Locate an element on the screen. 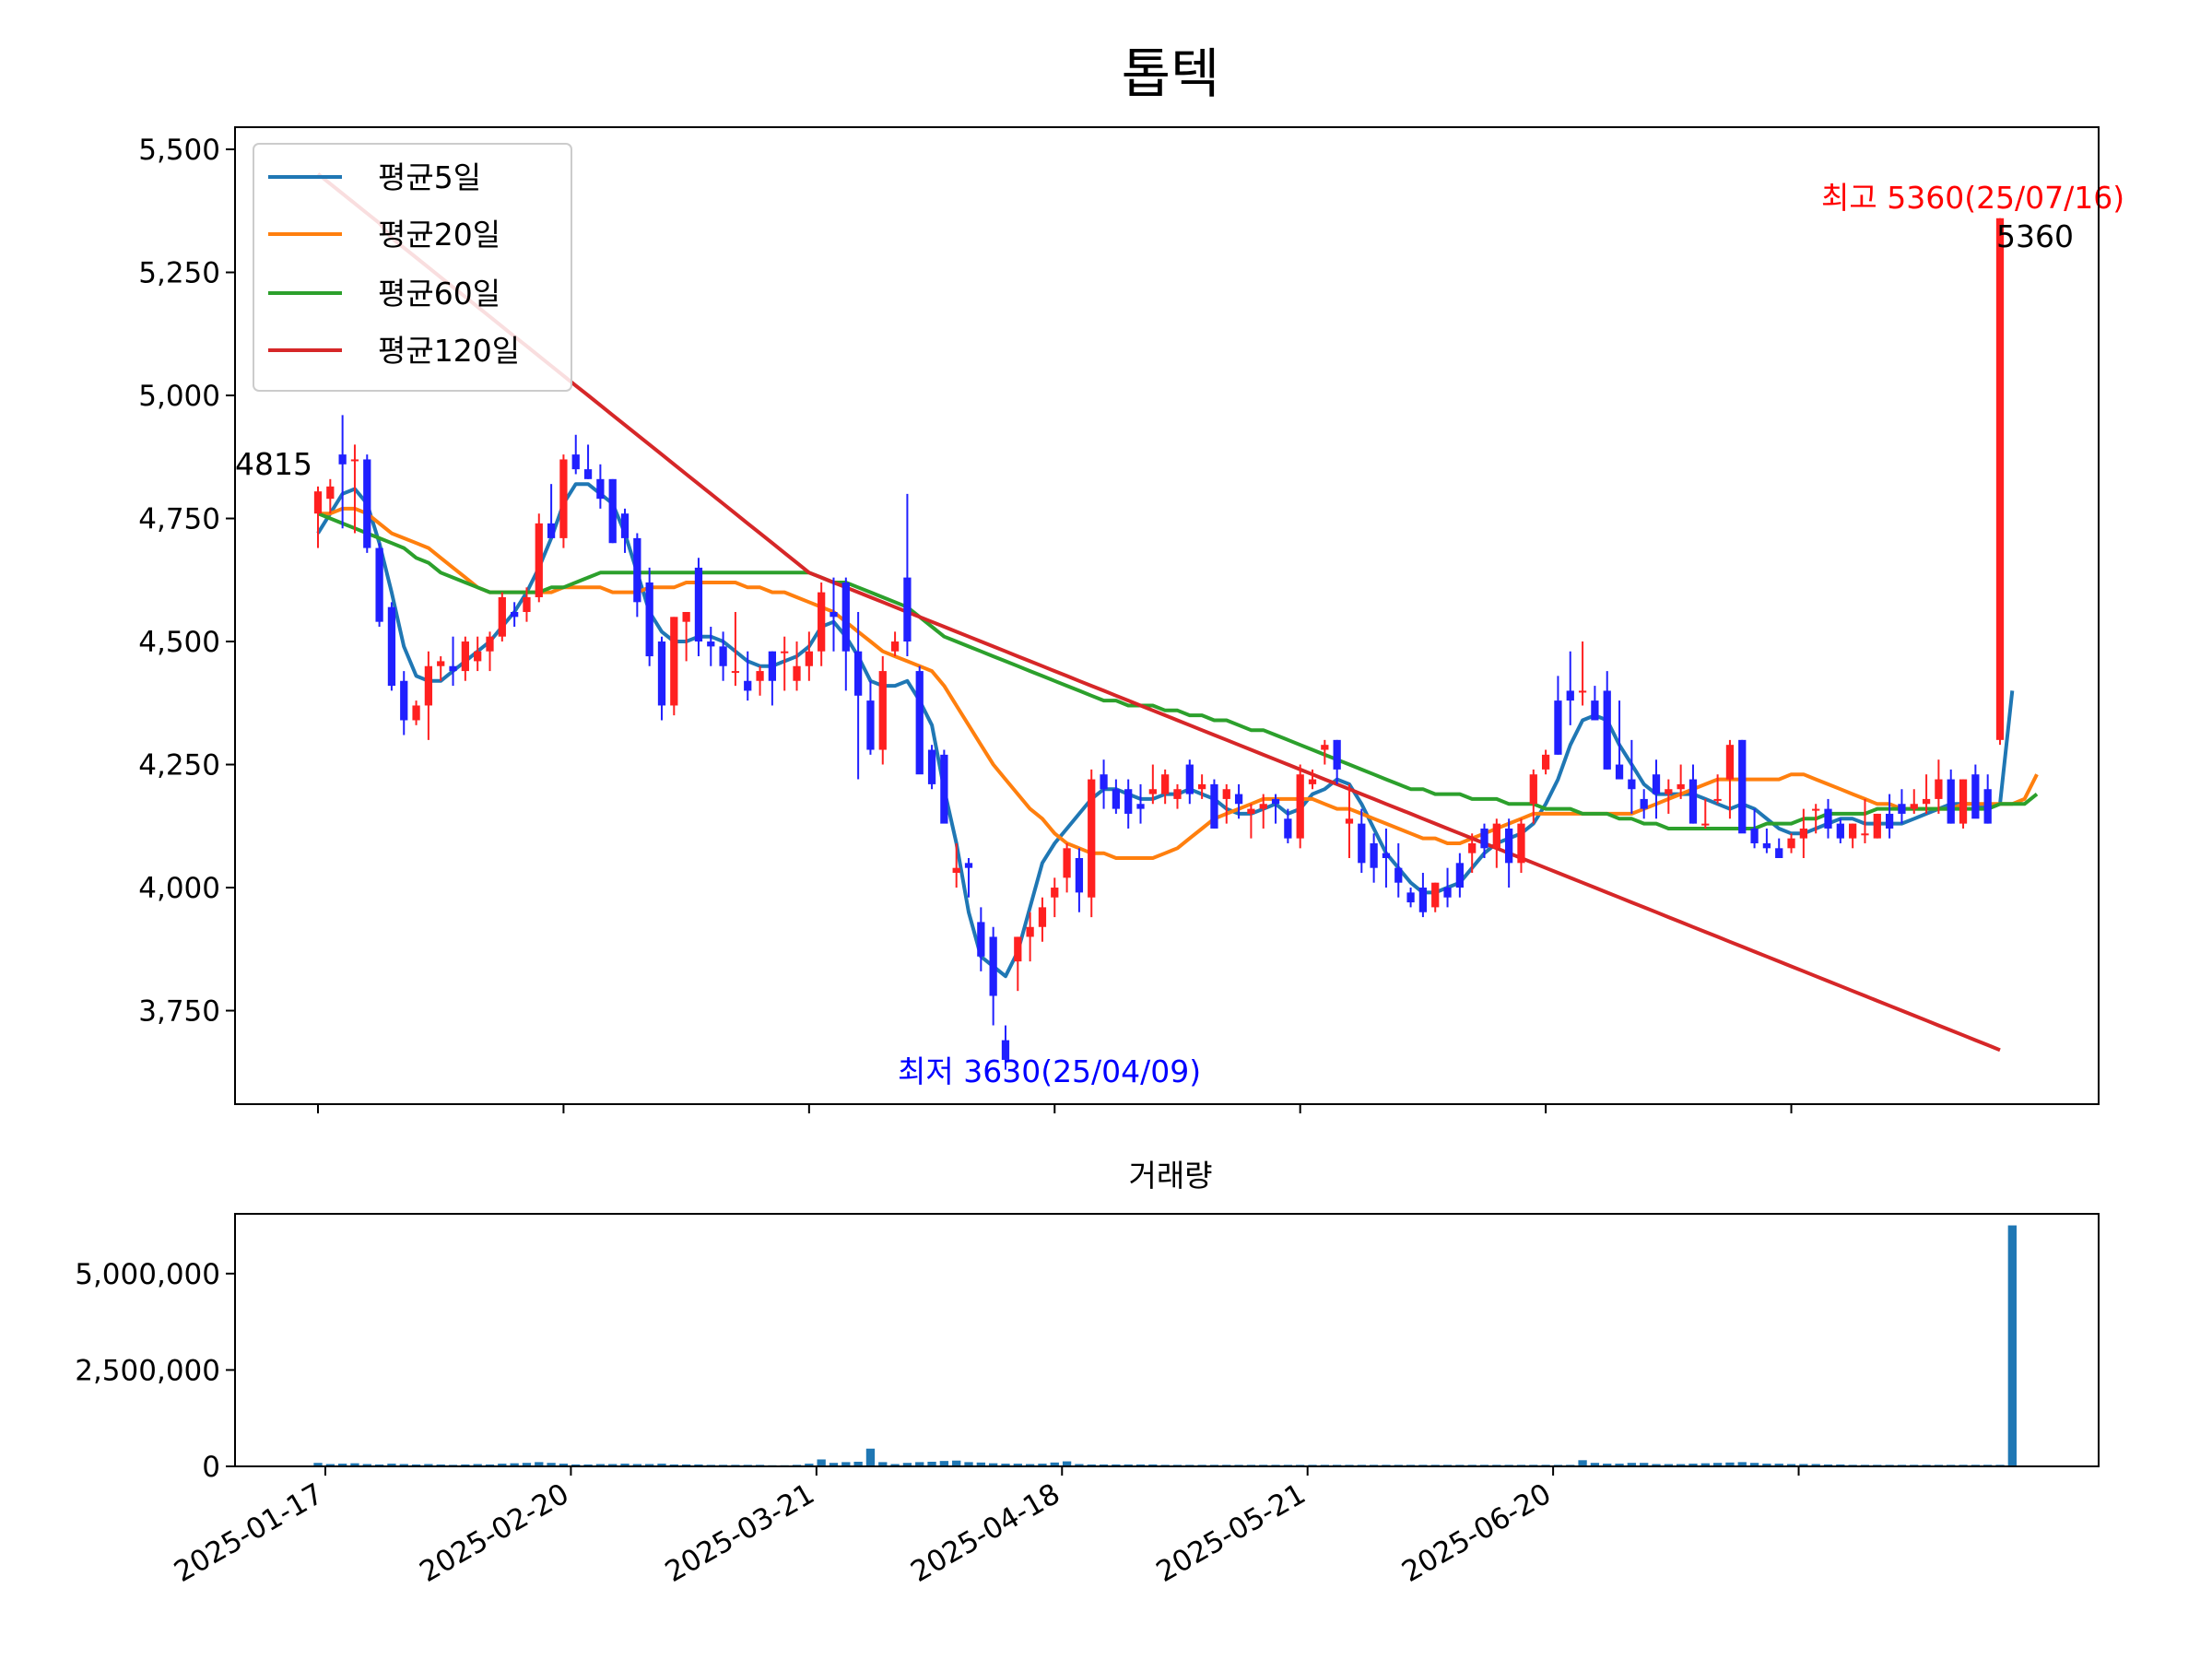 The height and width of the screenshot is (1659, 2212). legend: 평균5일 평균20일 평균60일 평균120일 is located at coordinates (412, 267).